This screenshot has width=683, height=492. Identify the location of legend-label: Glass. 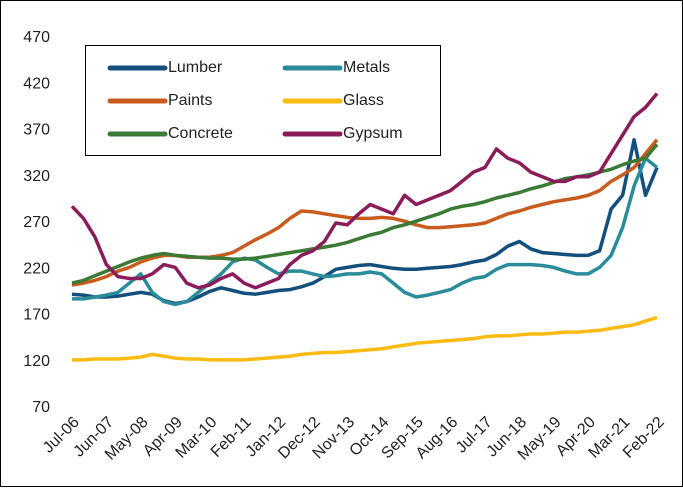
(363, 100).